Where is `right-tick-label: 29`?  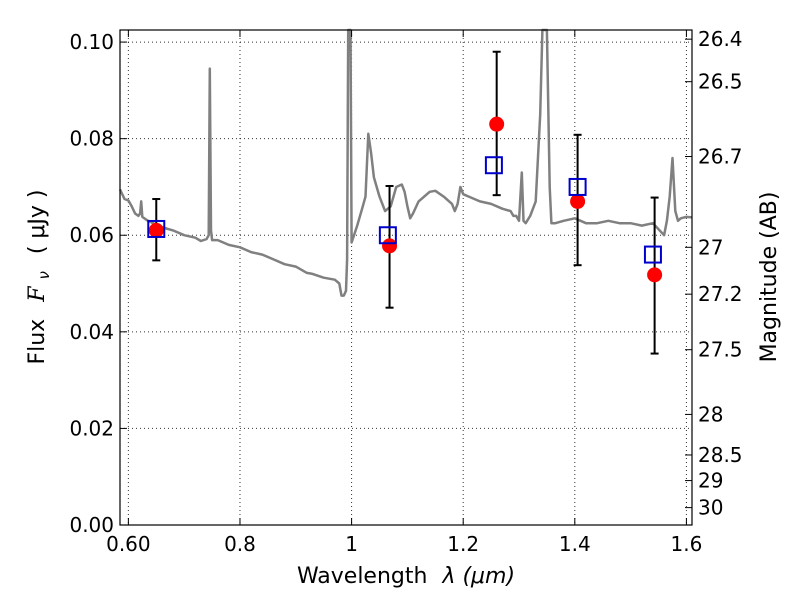 right-tick-label: 29 is located at coordinates (710, 481).